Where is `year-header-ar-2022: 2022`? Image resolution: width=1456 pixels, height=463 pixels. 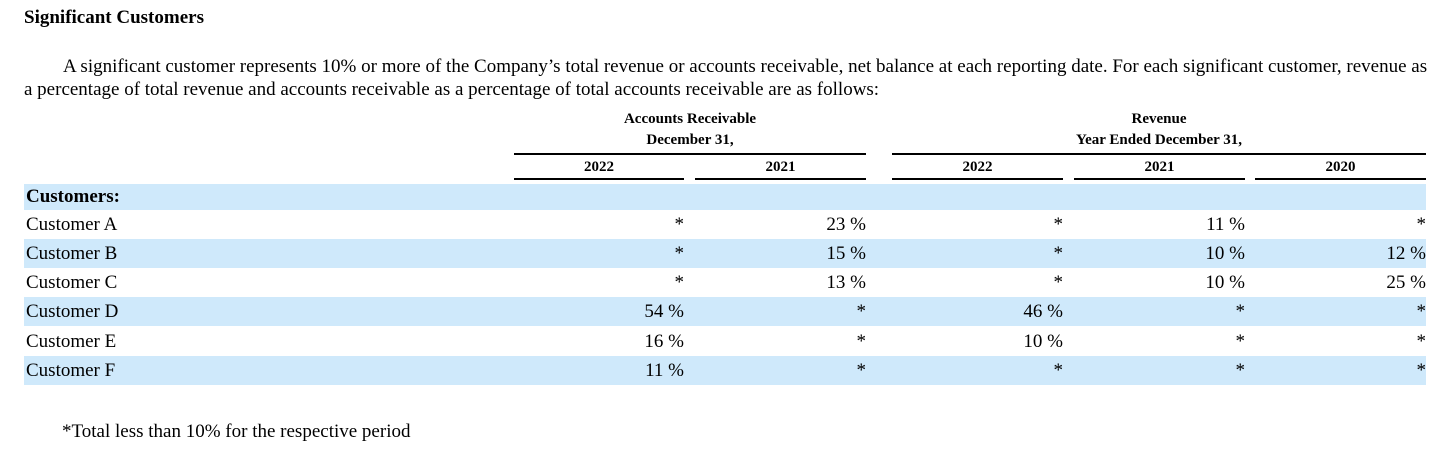
year-header-ar-2022: 2022 is located at coordinates (599, 168).